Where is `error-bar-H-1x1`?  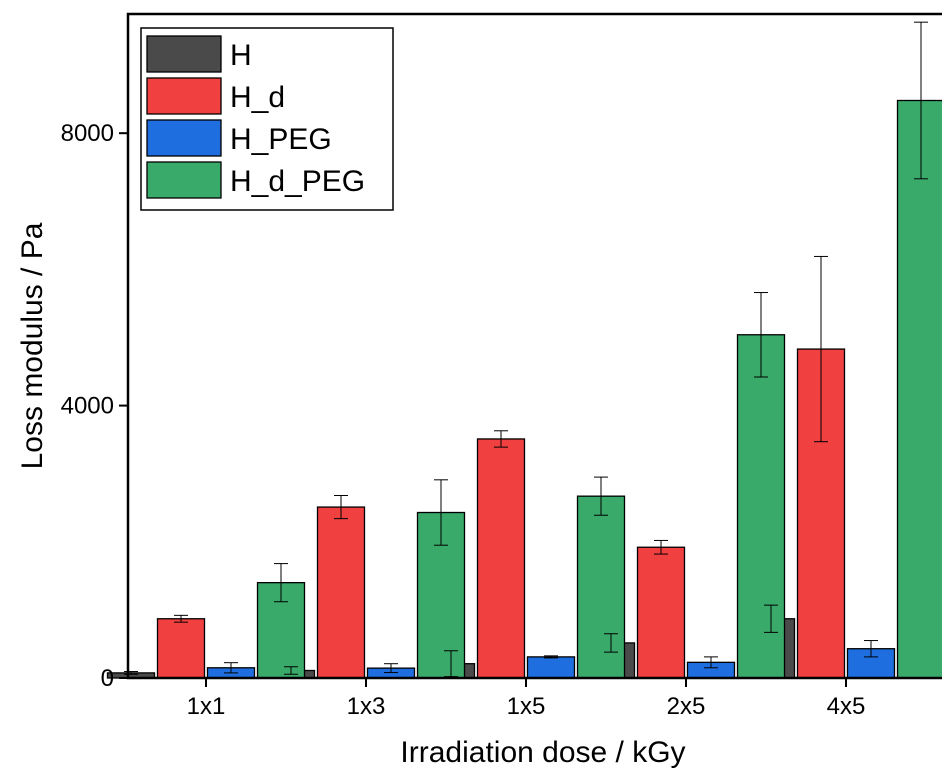
error-bar-H-1x1 is located at coordinates (131, 673).